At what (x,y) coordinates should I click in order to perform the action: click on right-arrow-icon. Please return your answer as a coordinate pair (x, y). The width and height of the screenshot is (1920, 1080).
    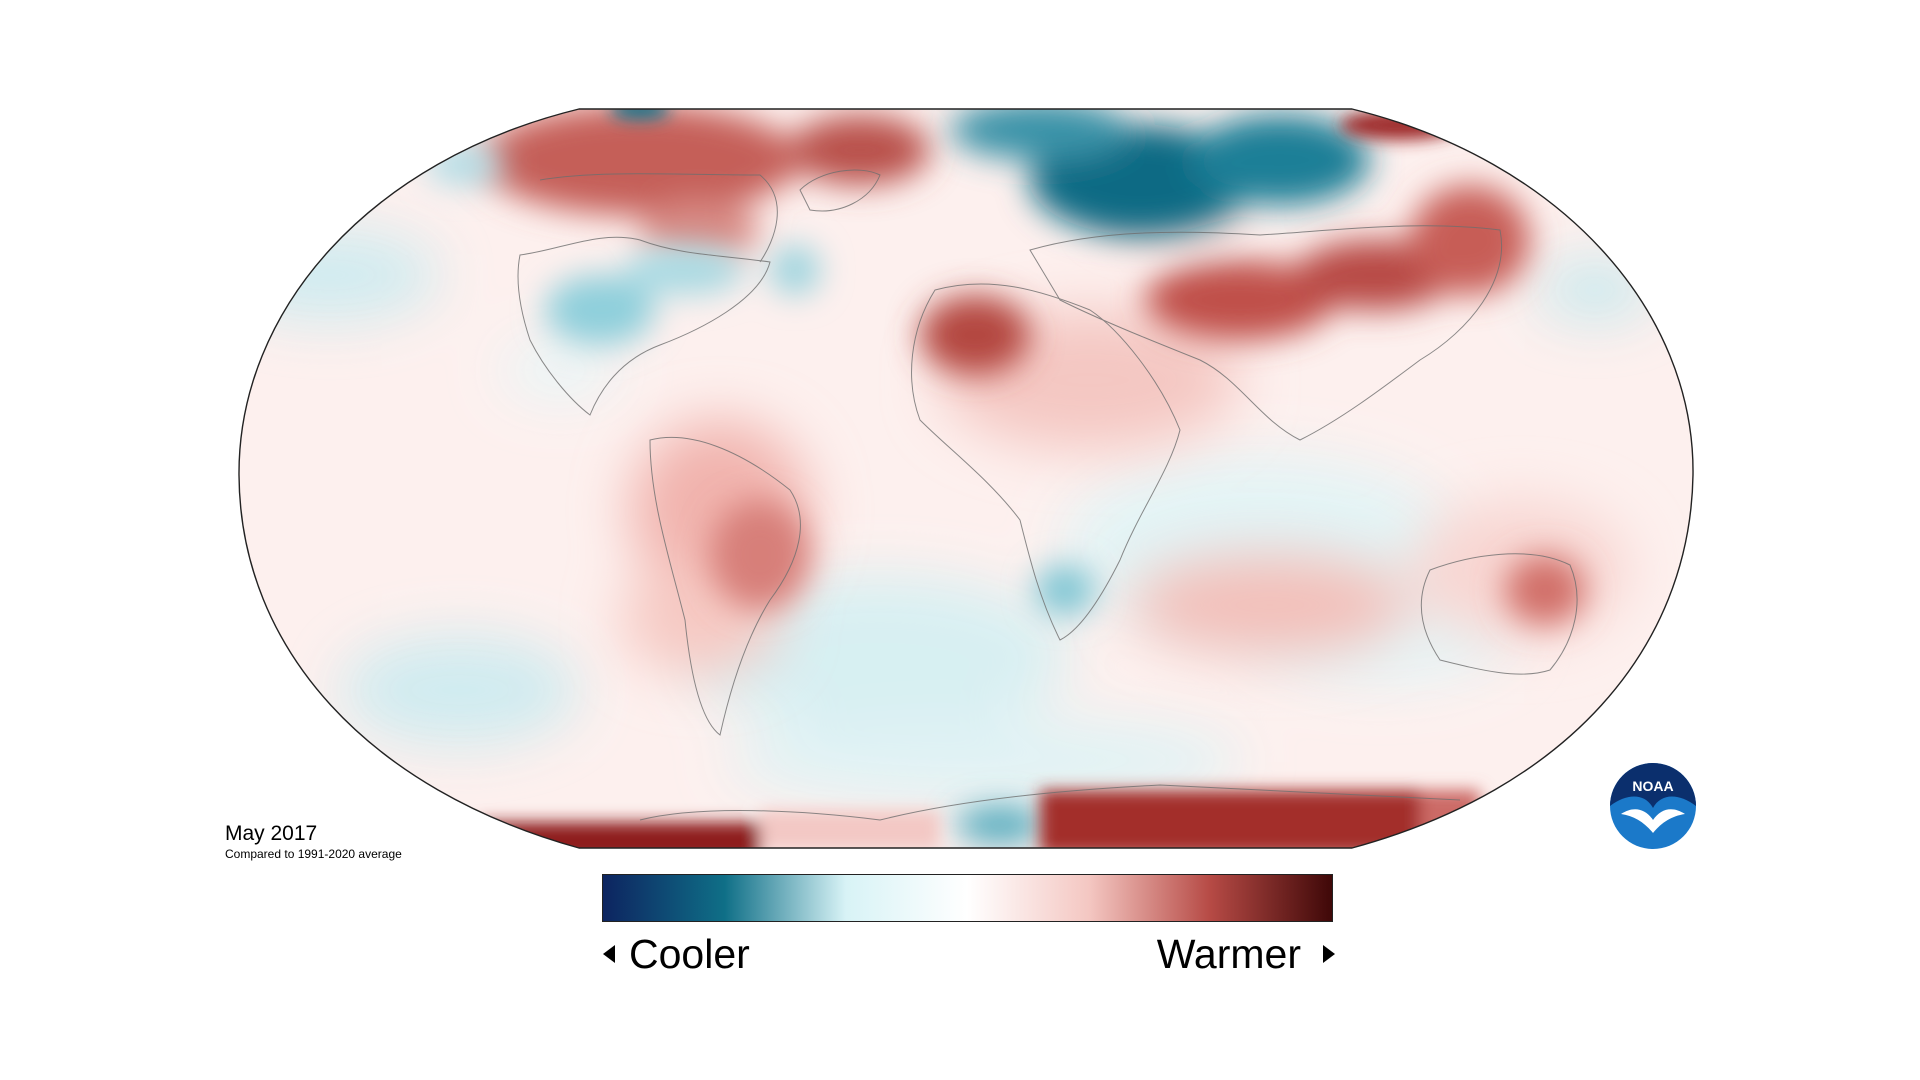
    Looking at the image, I should click on (1329, 954).